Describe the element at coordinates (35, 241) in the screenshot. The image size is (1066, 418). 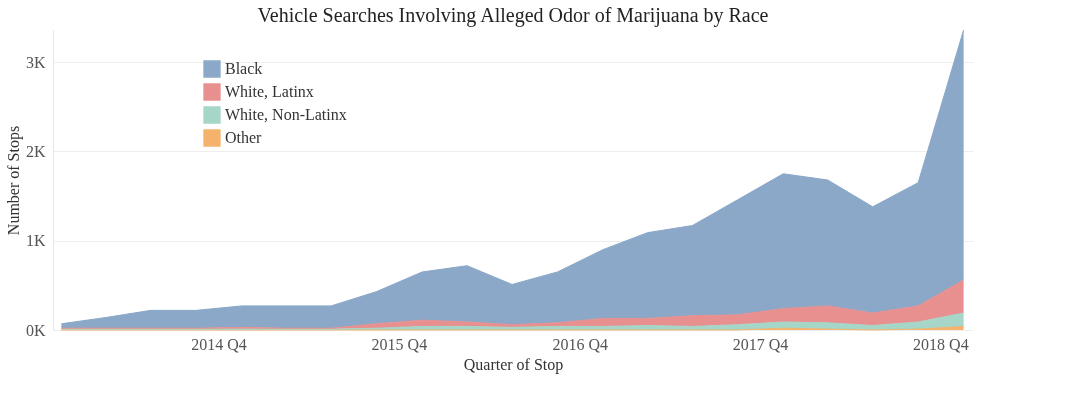
I see `y-tick-label: 1K` at that location.